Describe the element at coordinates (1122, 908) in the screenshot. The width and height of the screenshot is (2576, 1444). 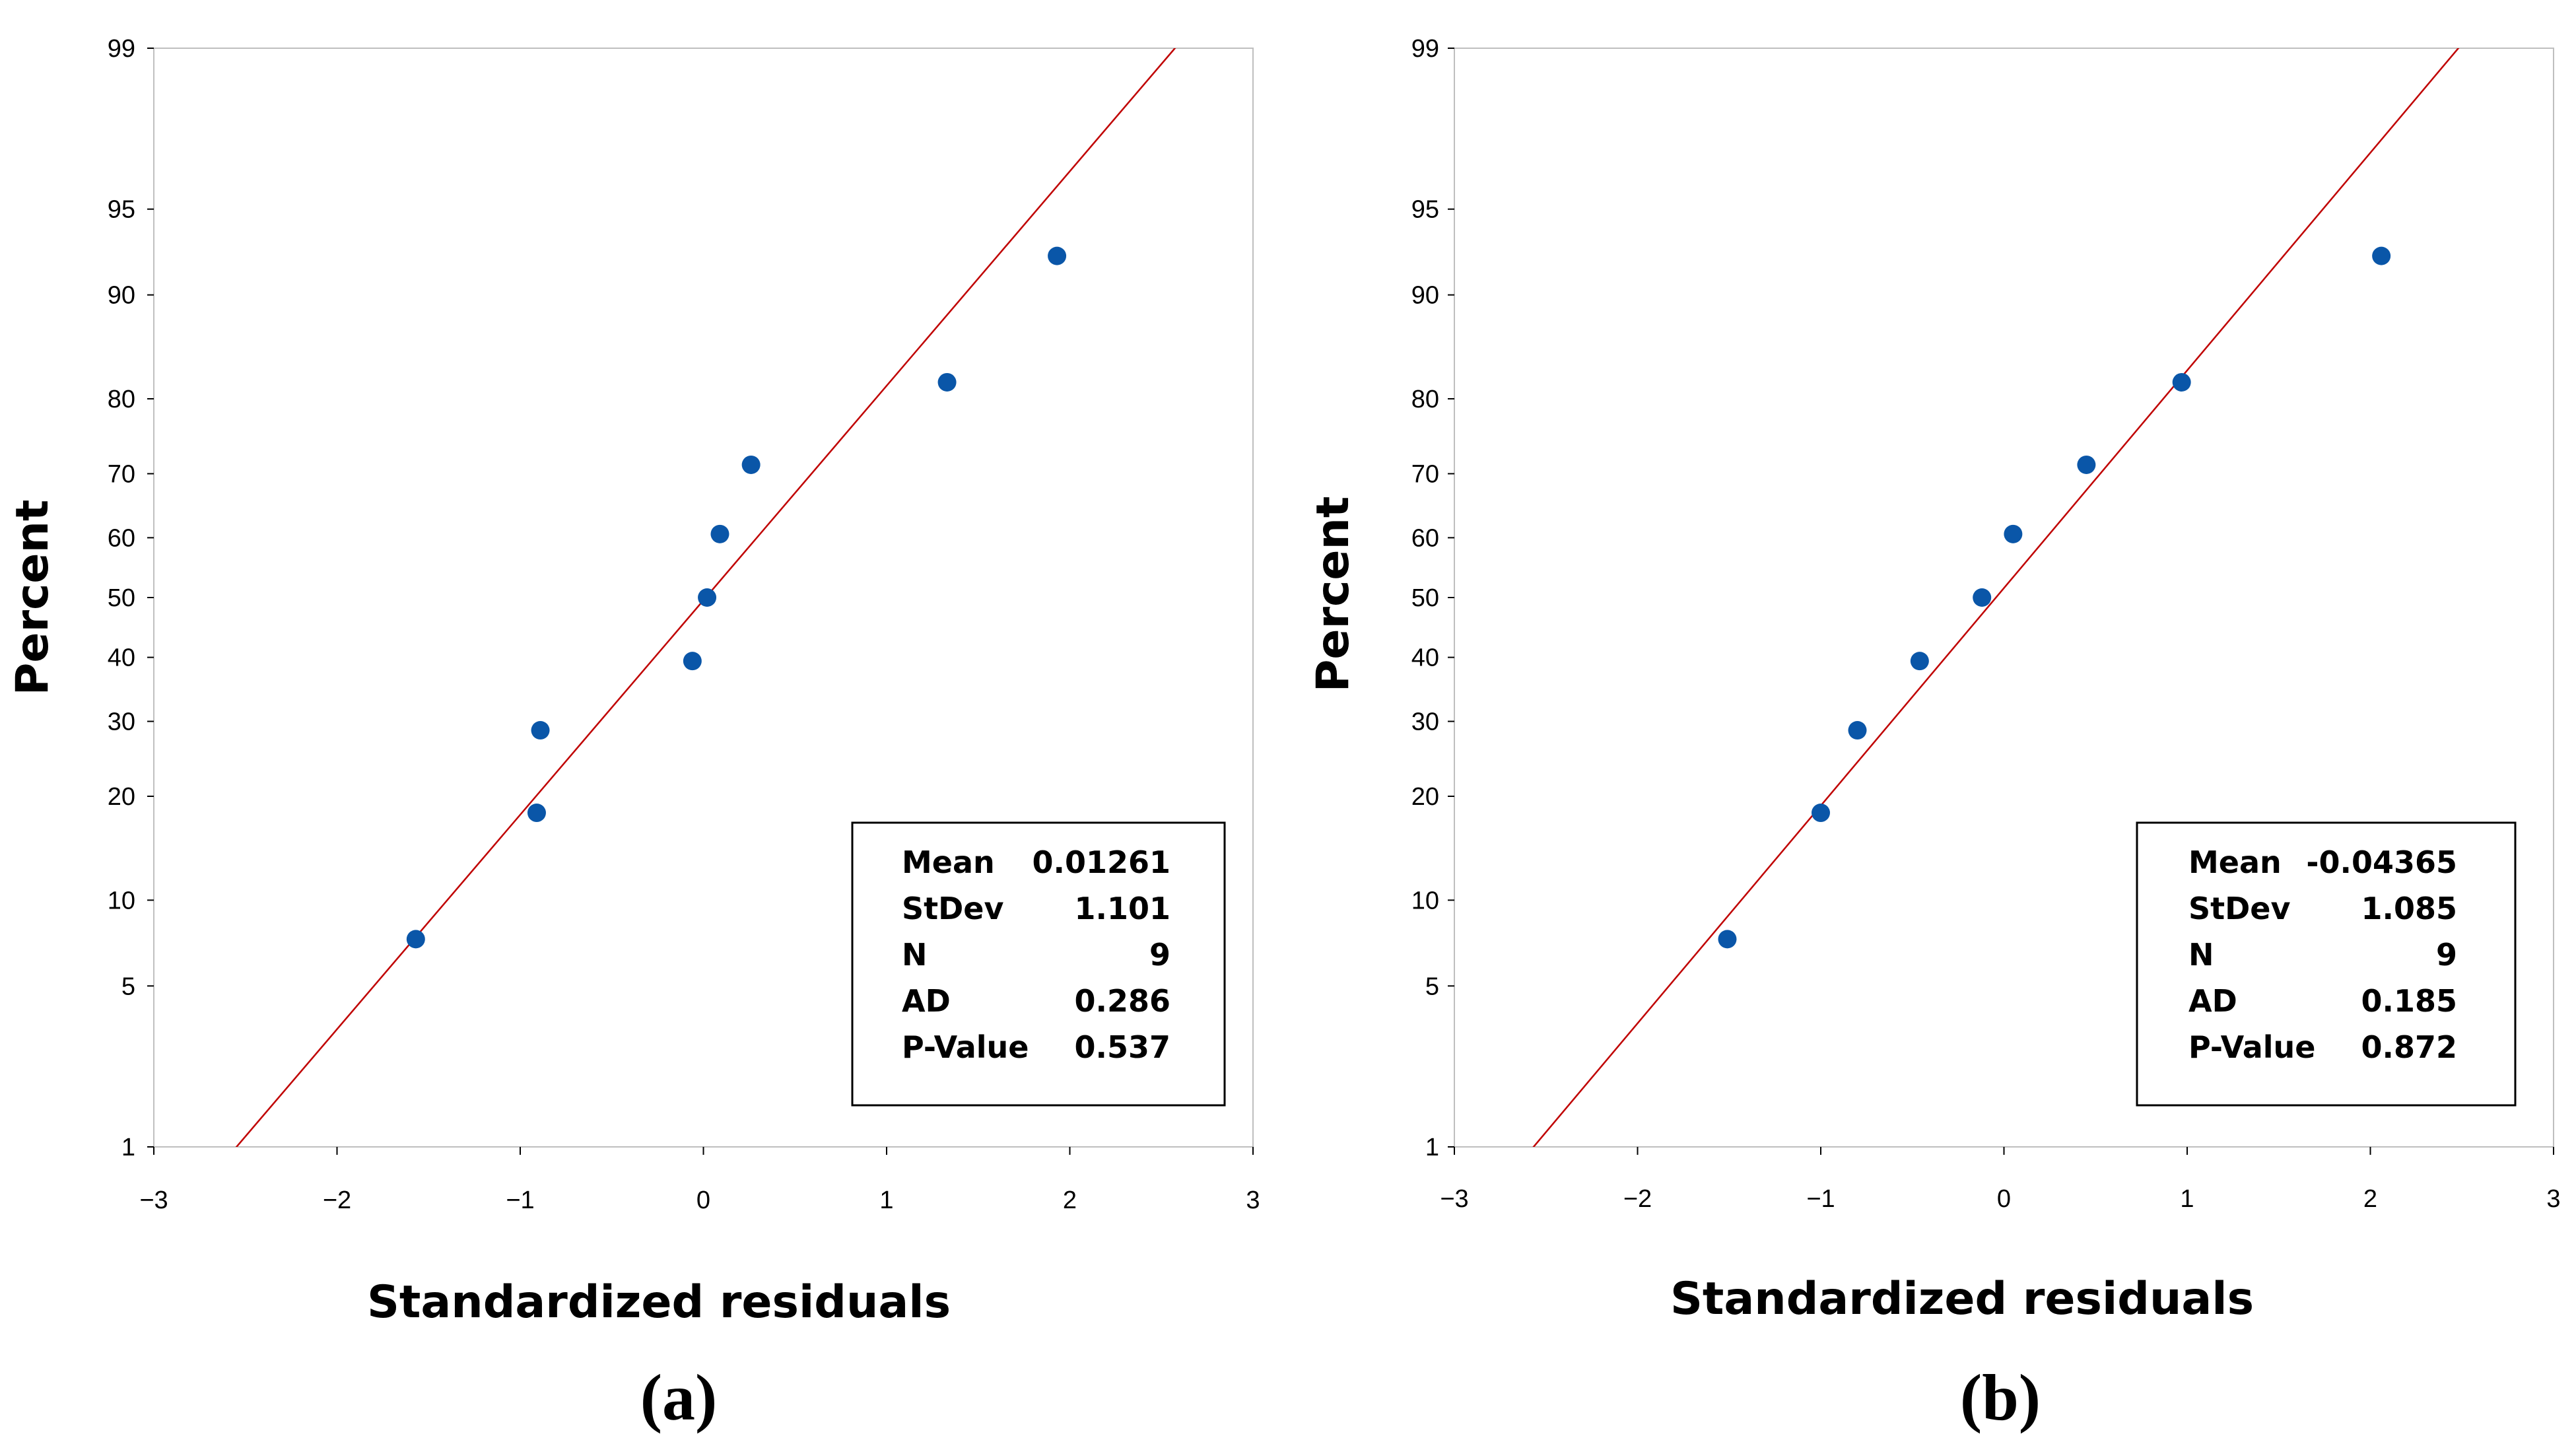
I see `stat-value: 1.101` at that location.